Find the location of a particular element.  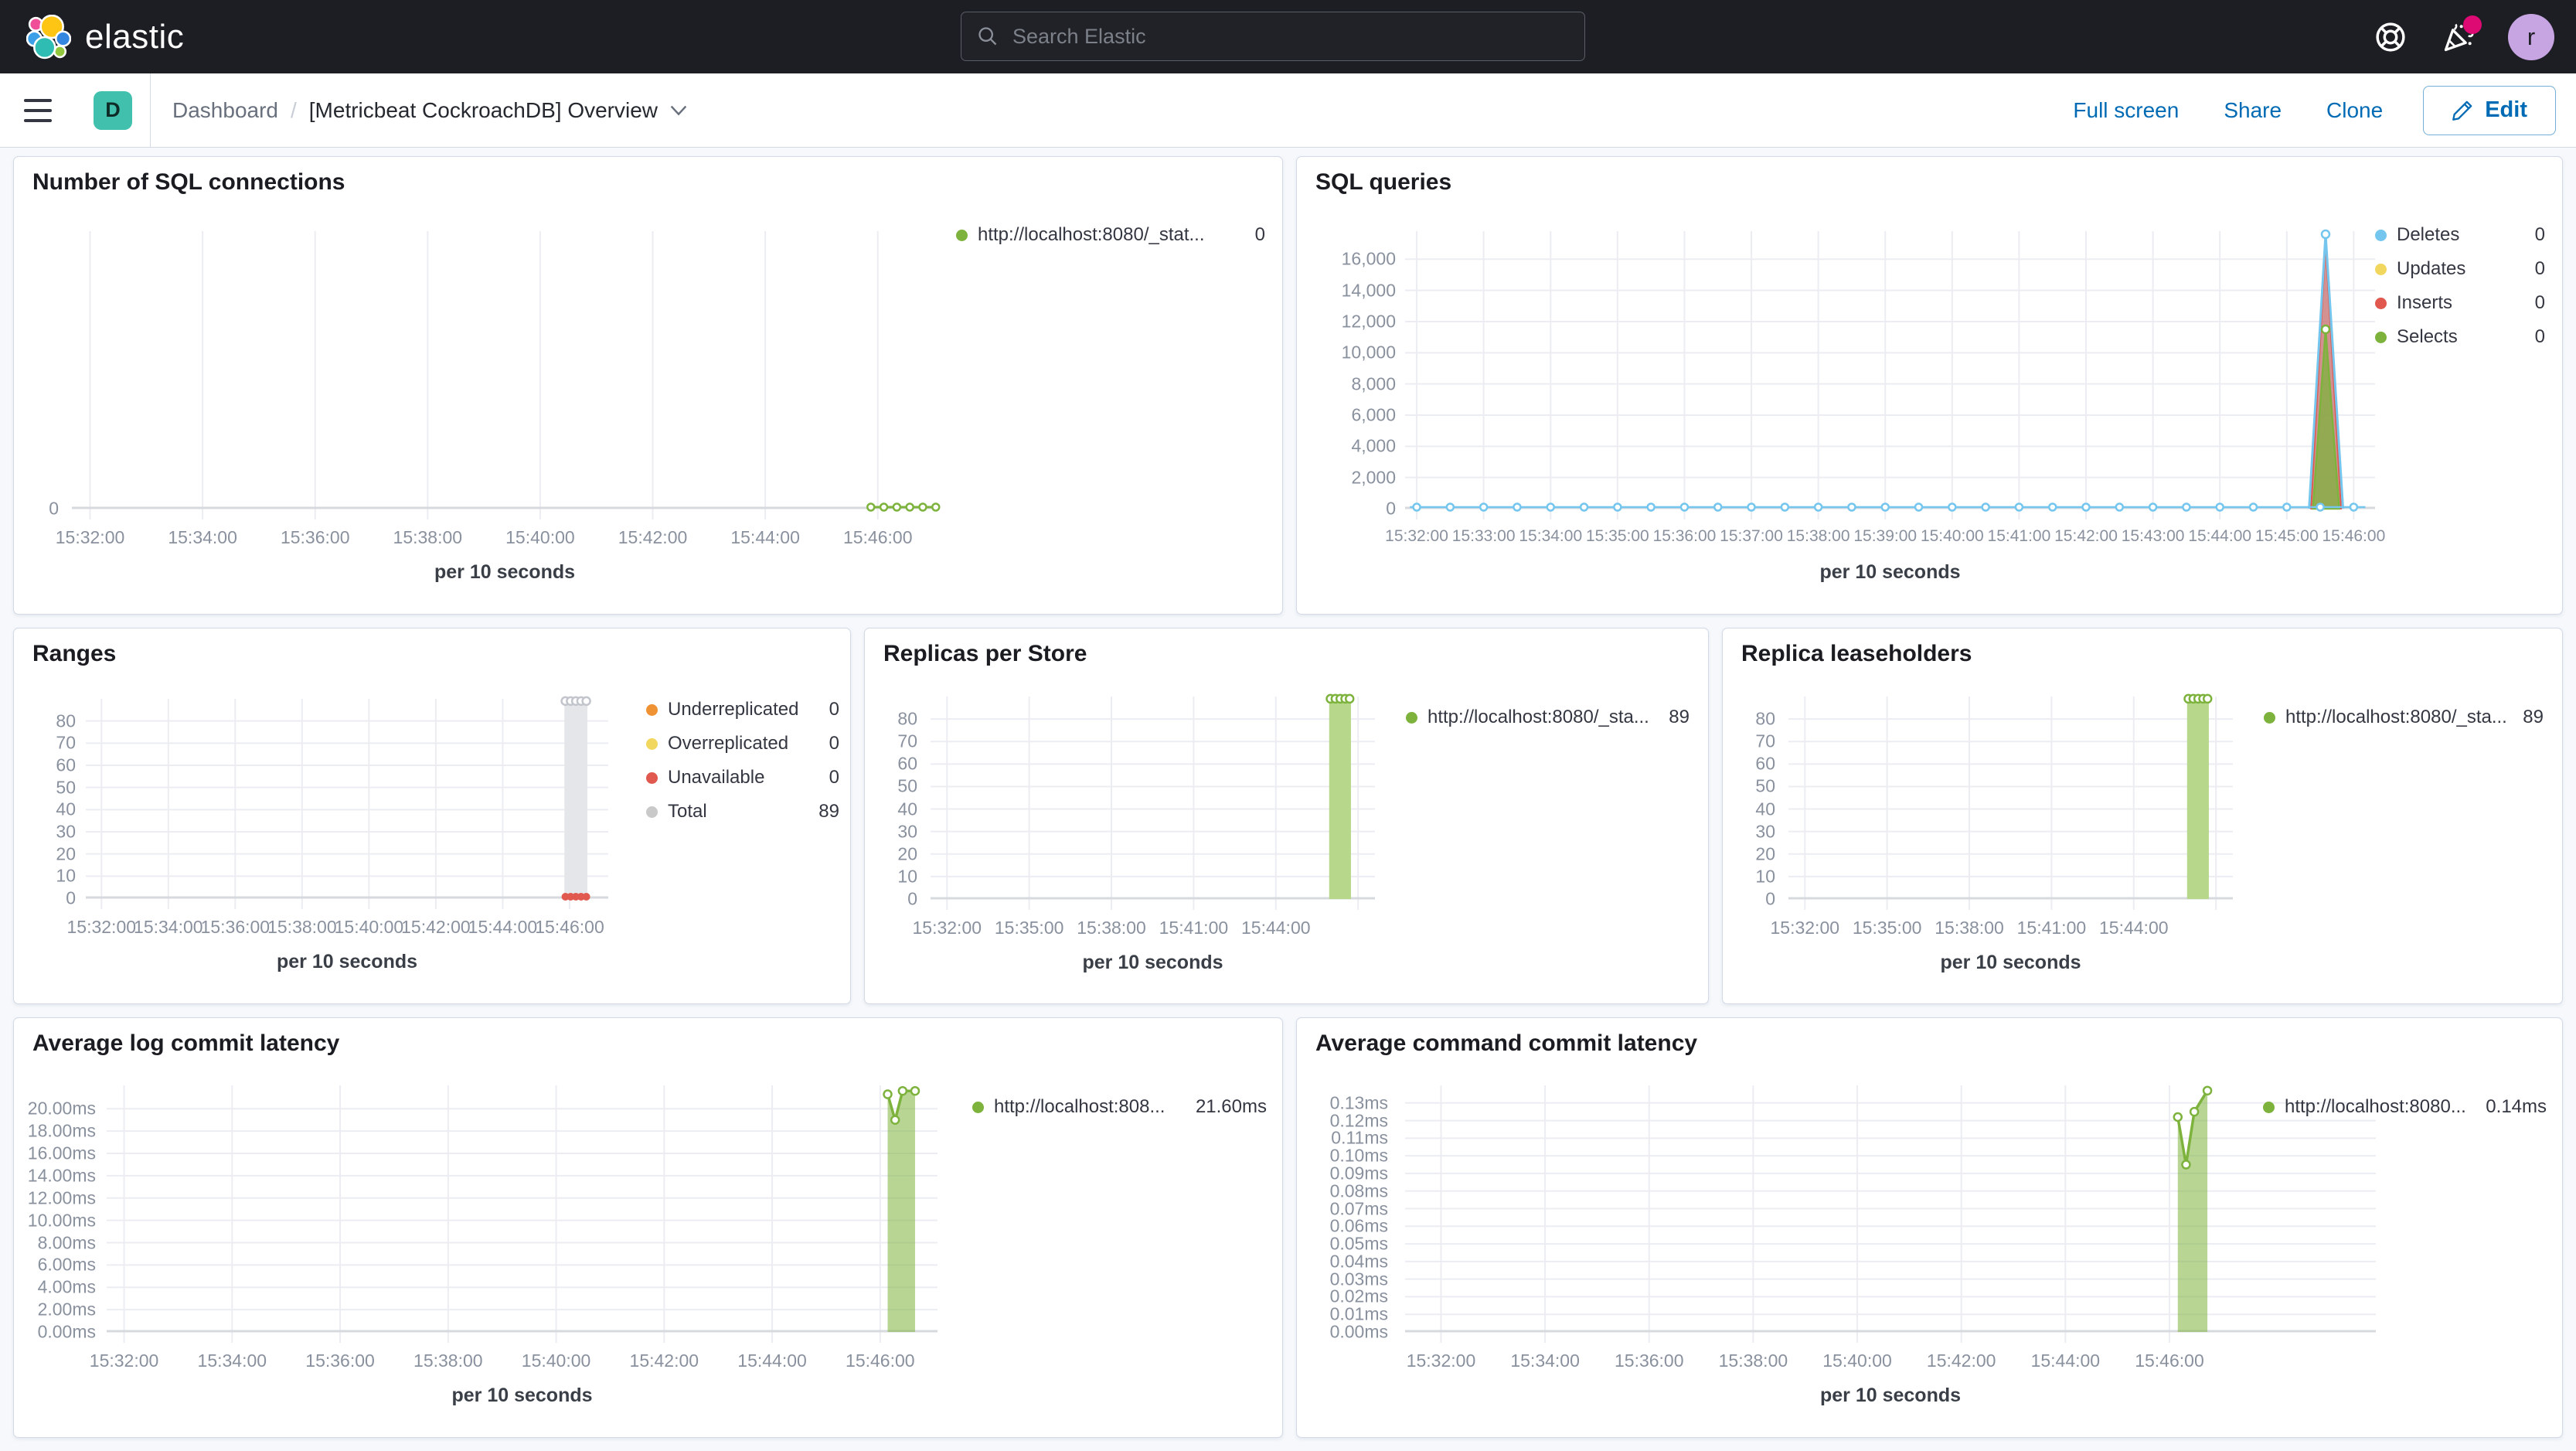

y-tick-label: 20.00ms is located at coordinates (62, 1108).